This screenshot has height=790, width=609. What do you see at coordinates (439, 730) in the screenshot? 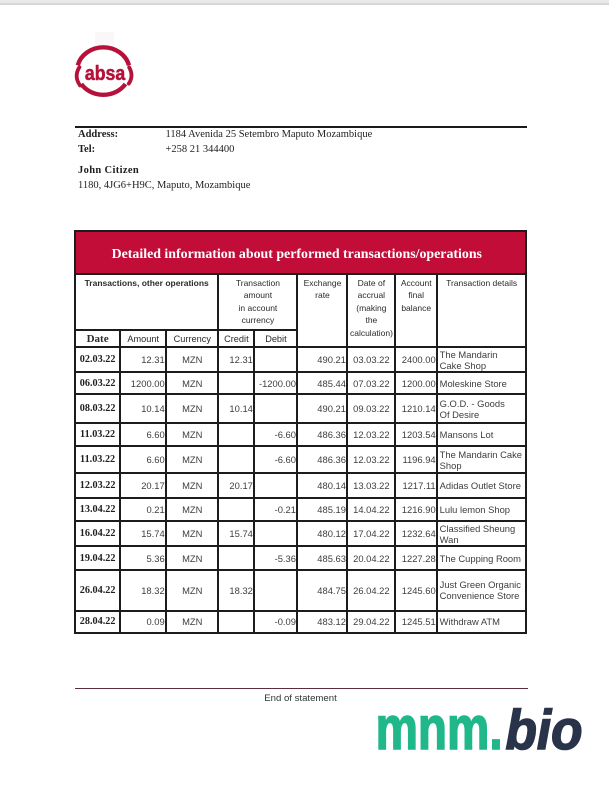
I see `svg-text: mnm.` at bounding box center [439, 730].